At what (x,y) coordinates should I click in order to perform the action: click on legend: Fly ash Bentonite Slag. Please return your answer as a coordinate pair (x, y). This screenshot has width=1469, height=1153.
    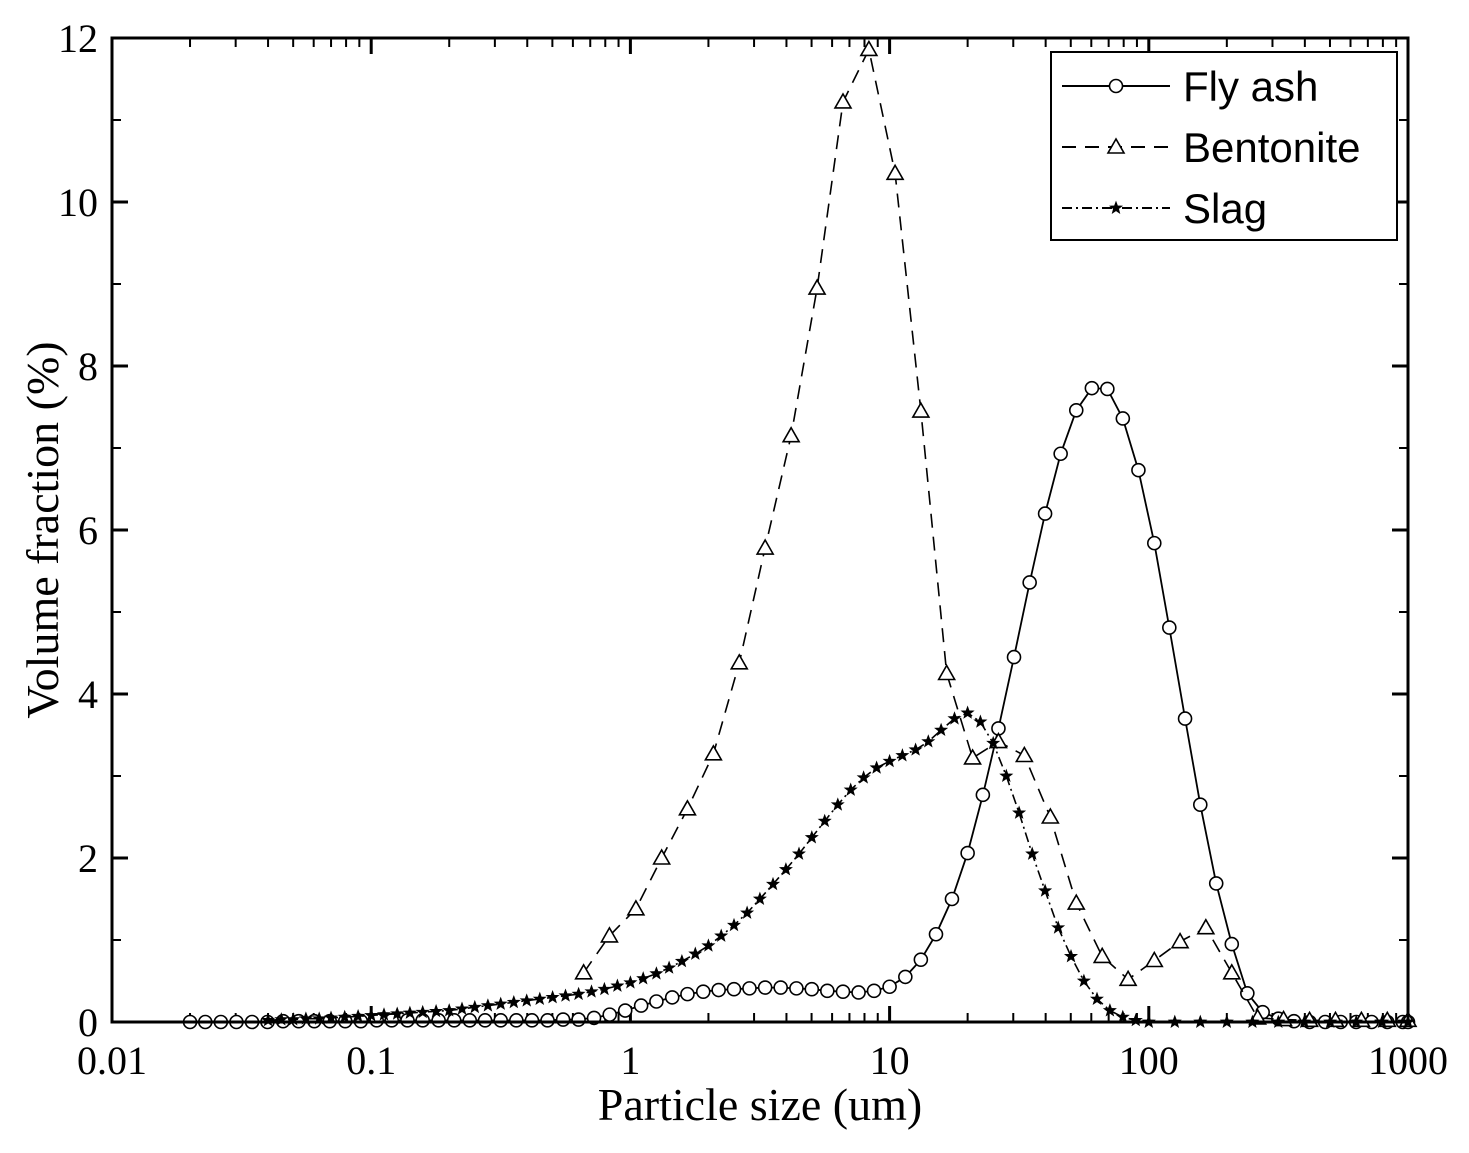
    Looking at the image, I should click on (1224, 146).